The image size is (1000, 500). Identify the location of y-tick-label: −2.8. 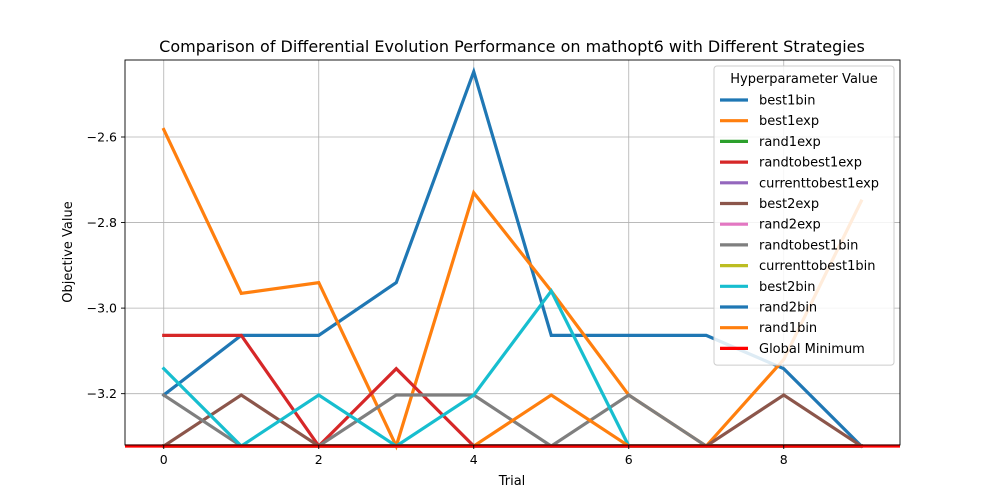
(102, 222).